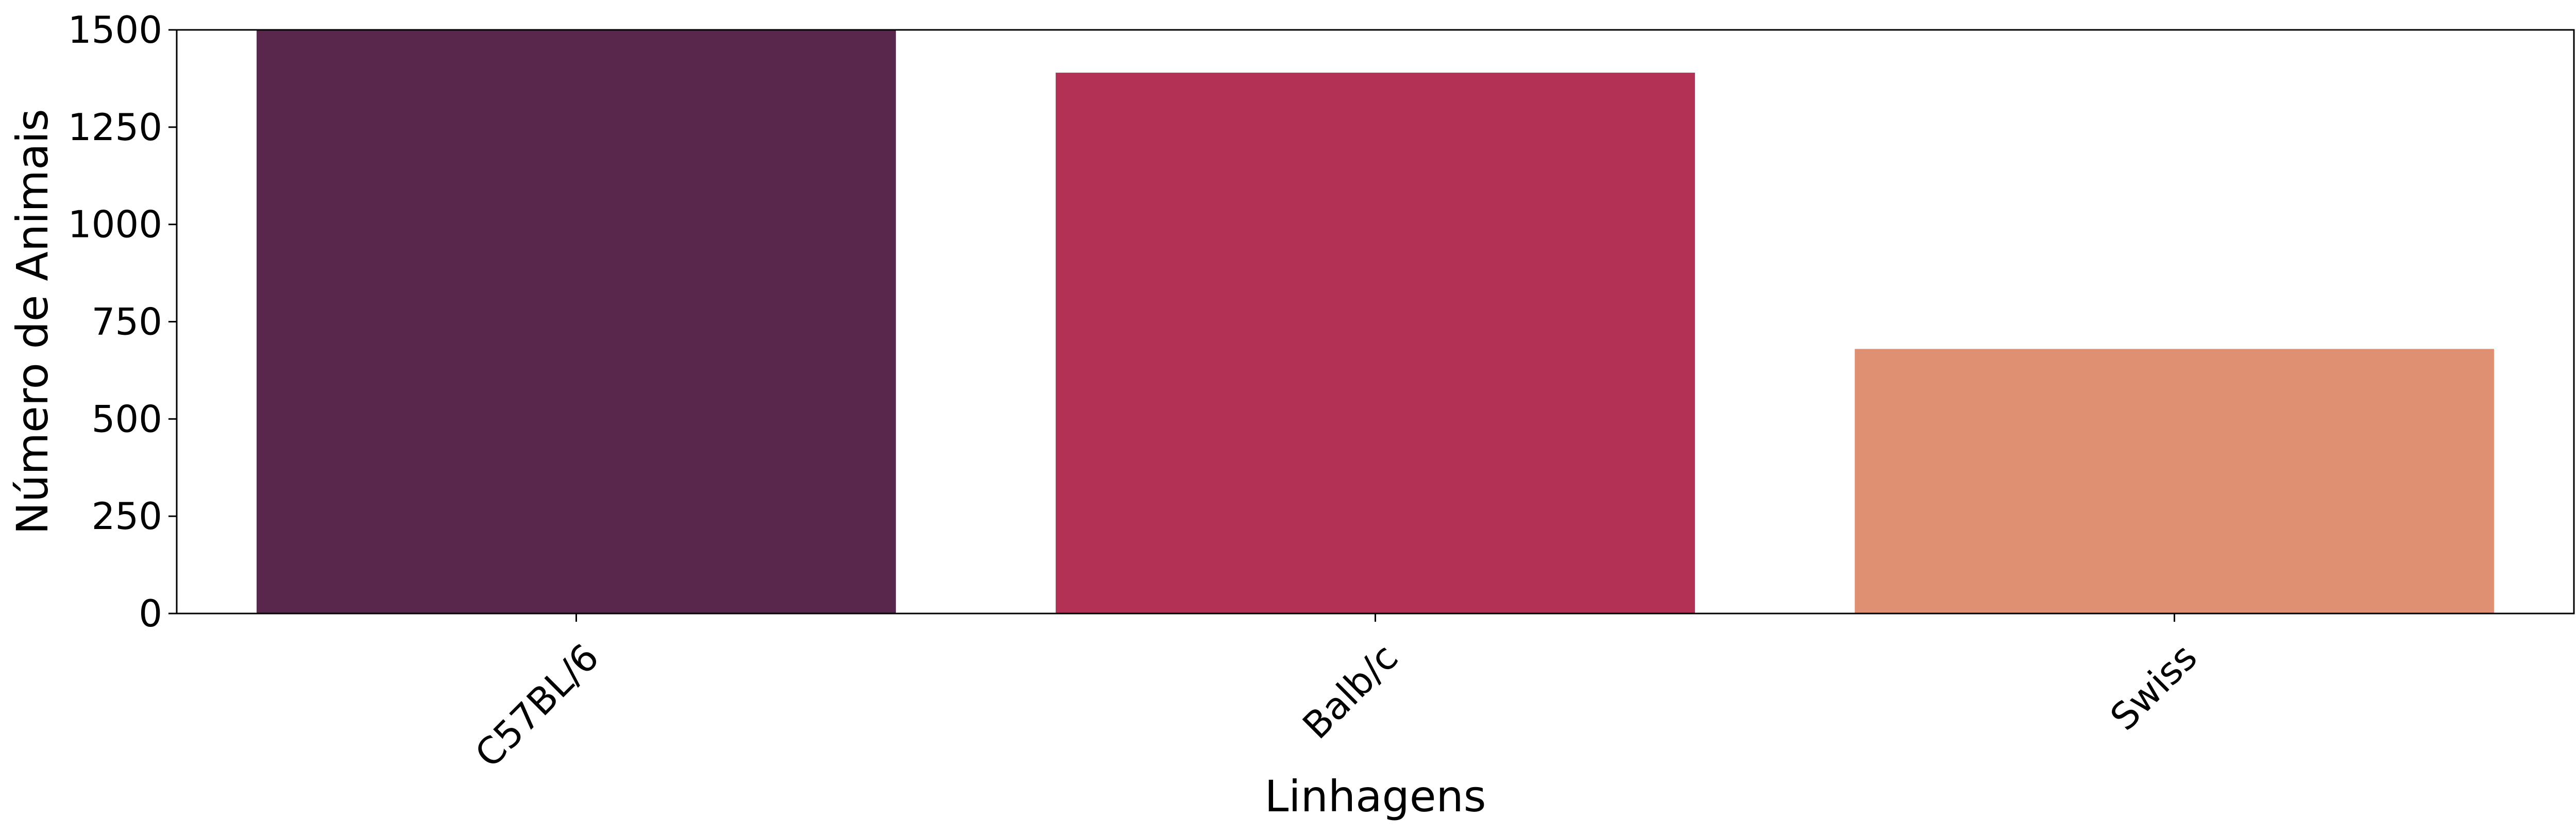  What do you see at coordinates (150, 613) in the screenshot?
I see `y-tick-label: 0` at bounding box center [150, 613].